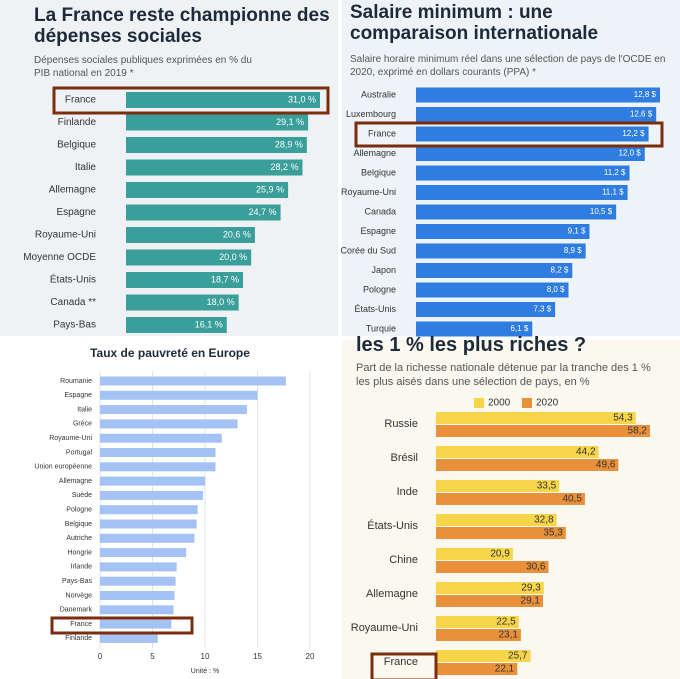  I want to click on value-label: 33,5, so click(547, 486).